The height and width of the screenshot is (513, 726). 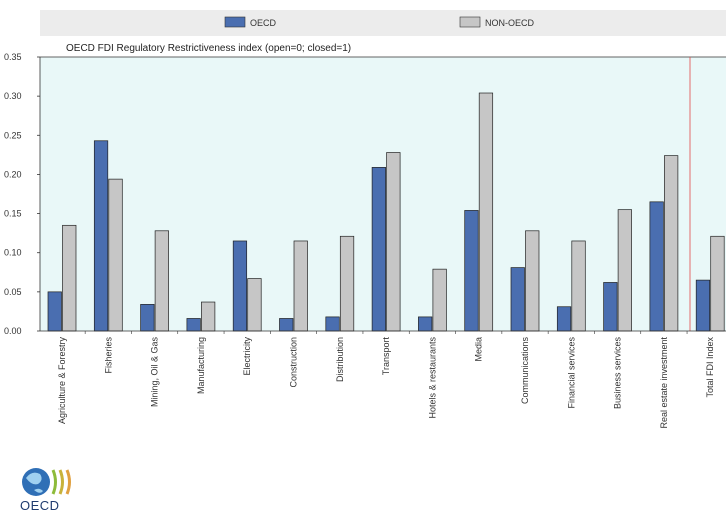 I want to click on x-category-label: Distribution, so click(x=340, y=359).